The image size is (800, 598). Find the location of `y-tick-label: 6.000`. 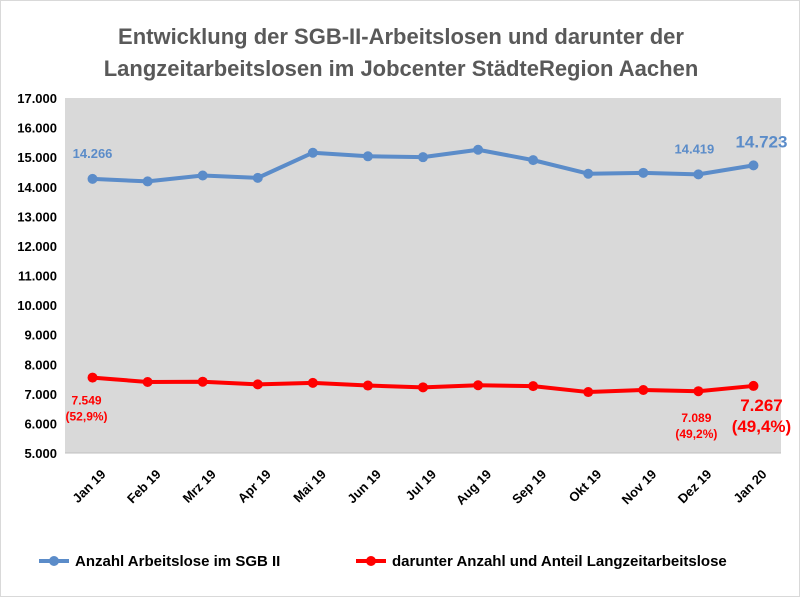

y-tick-label: 6.000 is located at coordinates (40, 423).